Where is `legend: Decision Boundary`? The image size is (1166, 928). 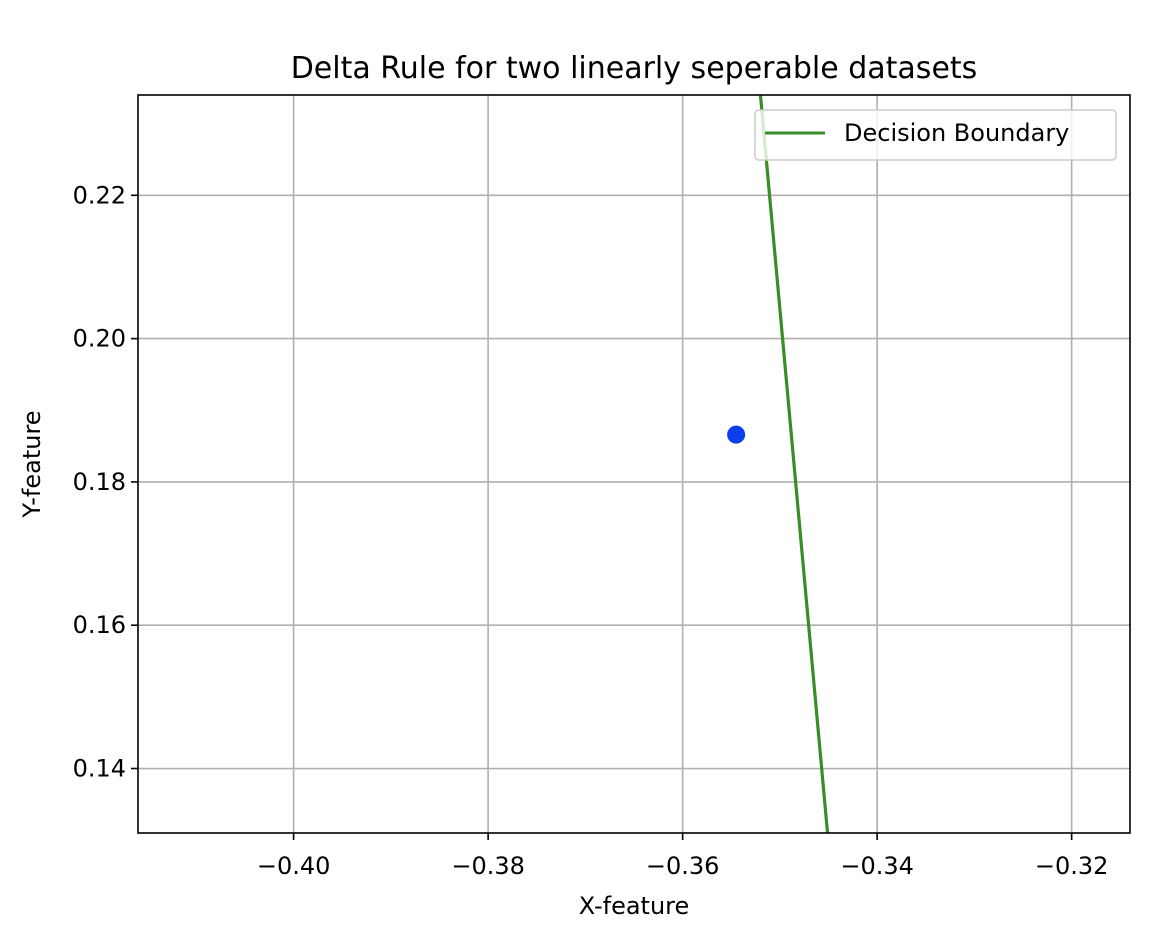
legend: Decision Boundary is located at coordinates (935, 135).